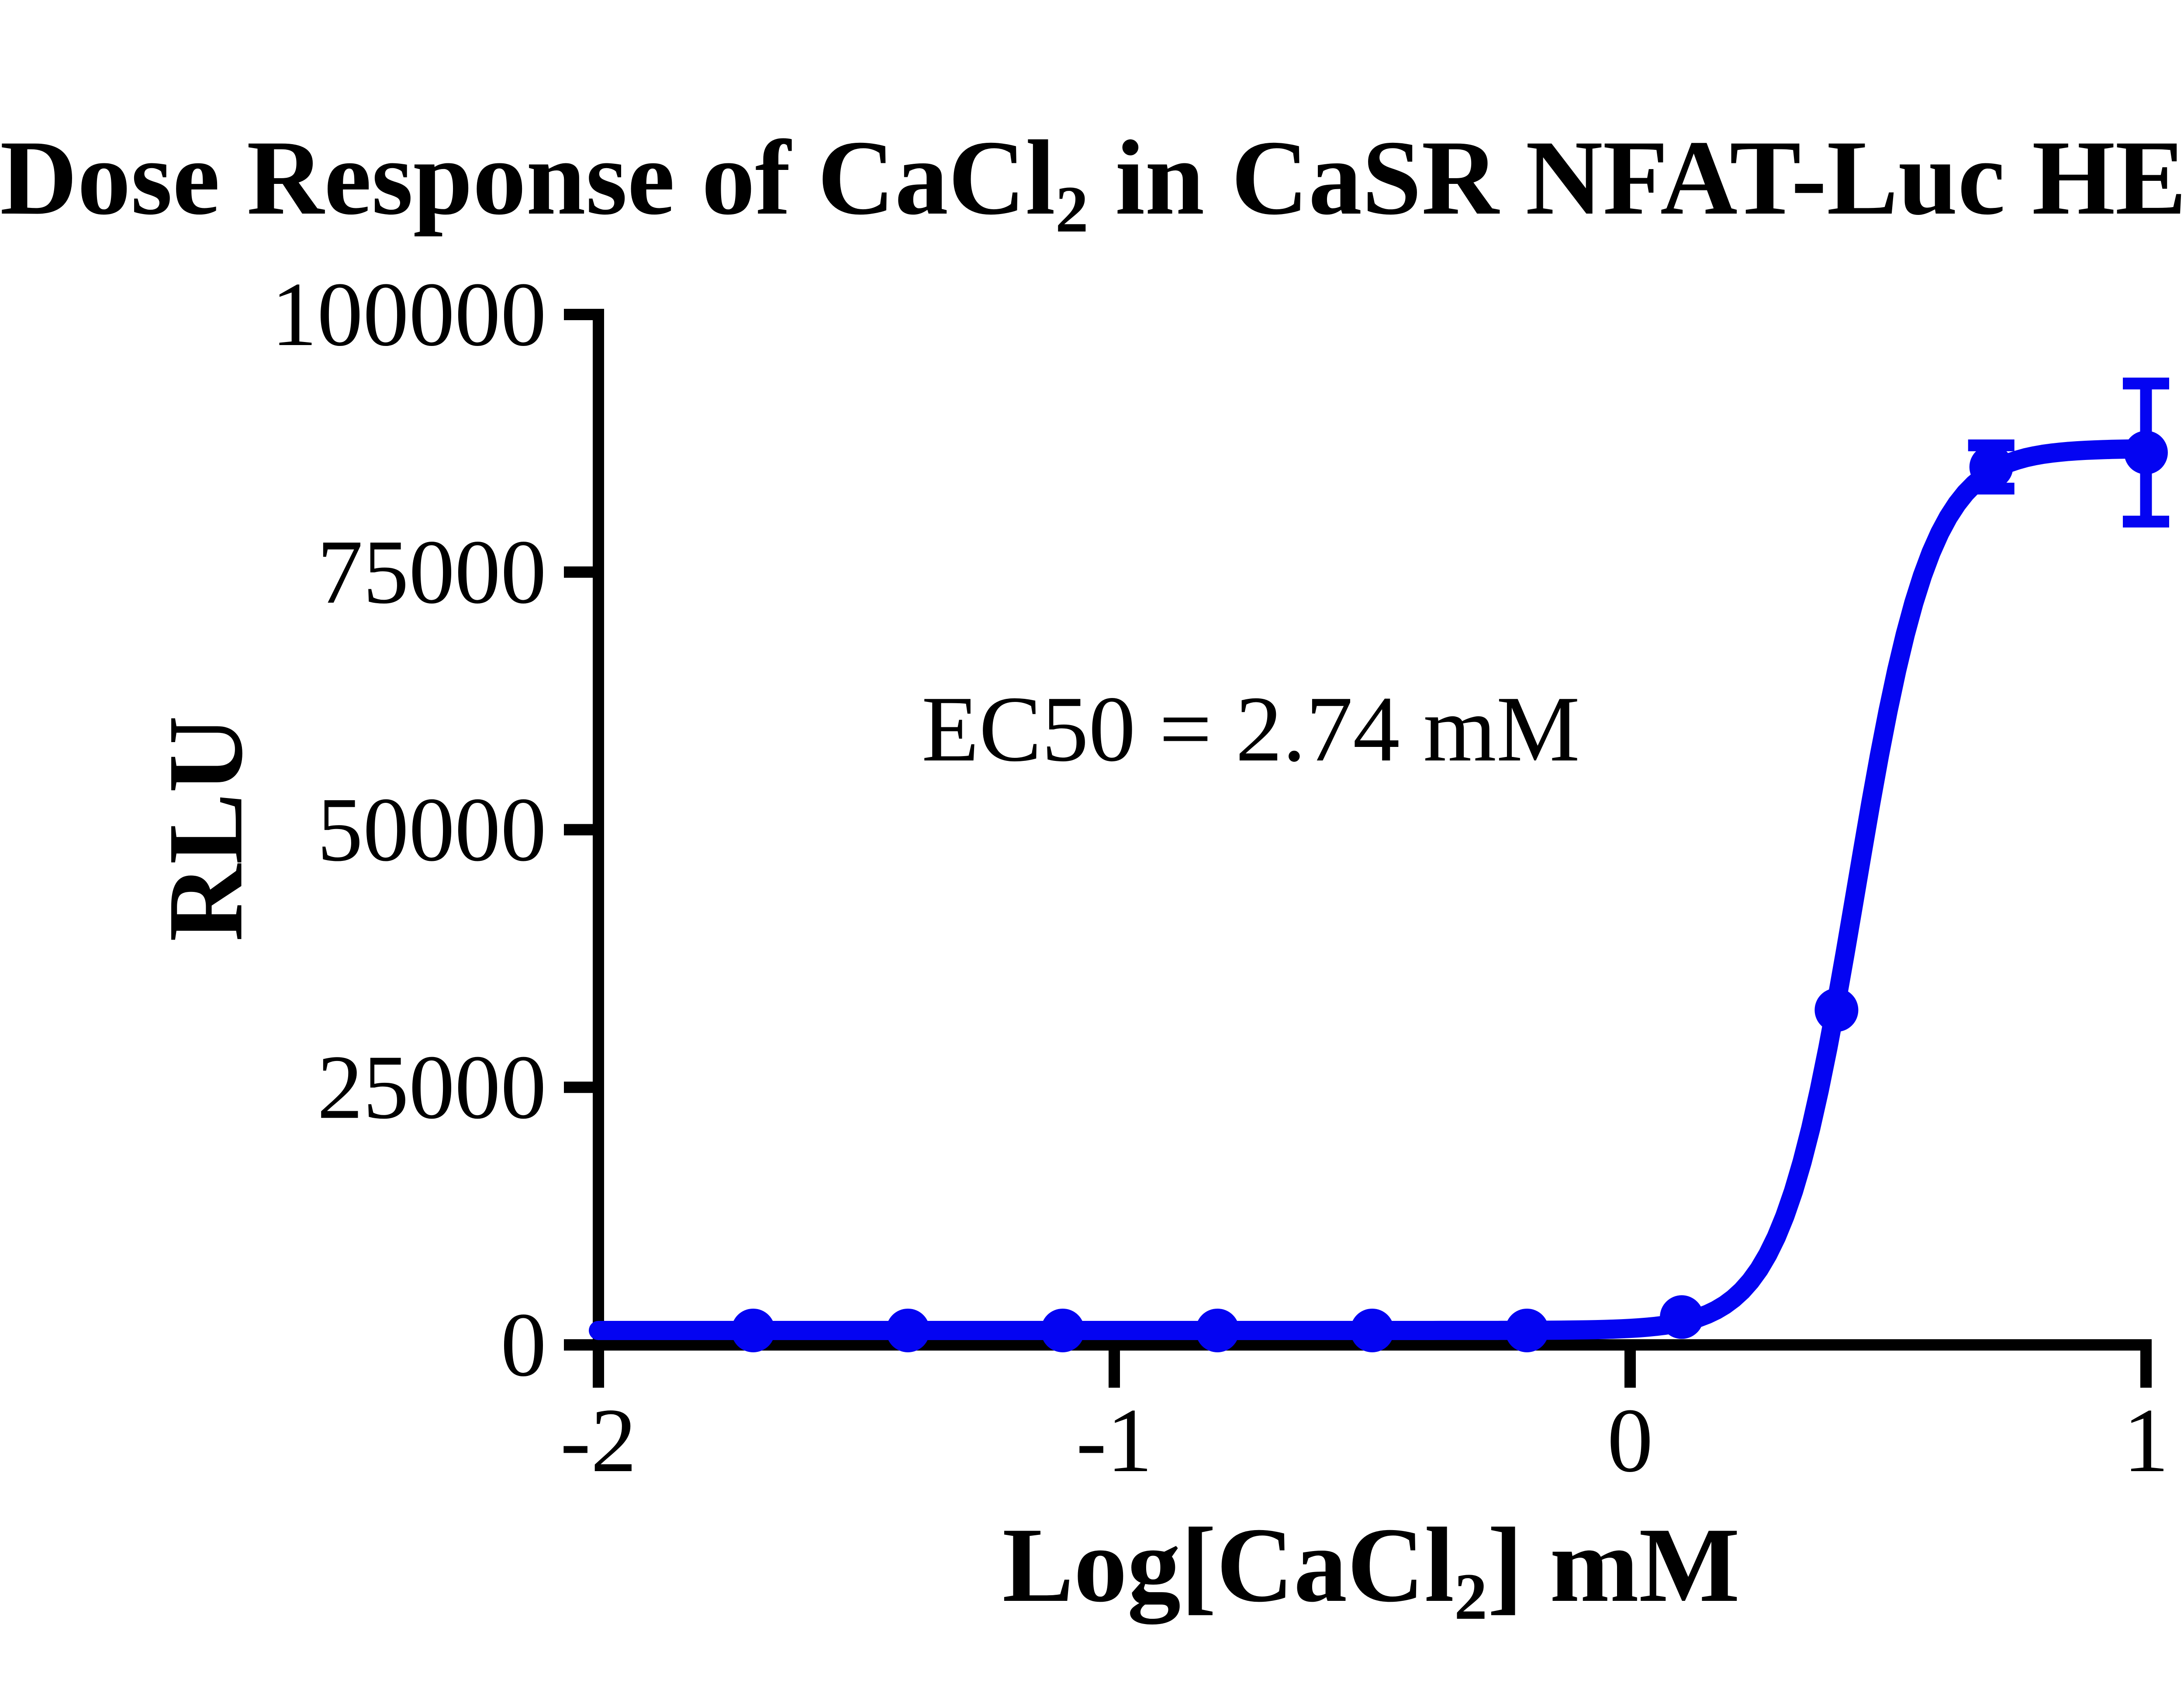 The image size is (2184, 1707). Describe the element at coordinates (598, 1440) in the screenshot. I see `x-tick-label: -2` at that location.